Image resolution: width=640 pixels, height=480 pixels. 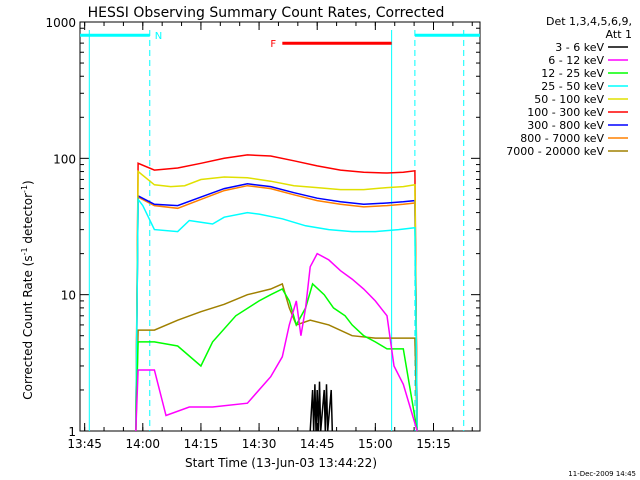 I want to click on flare-label: F, so click(x=273, y=44).